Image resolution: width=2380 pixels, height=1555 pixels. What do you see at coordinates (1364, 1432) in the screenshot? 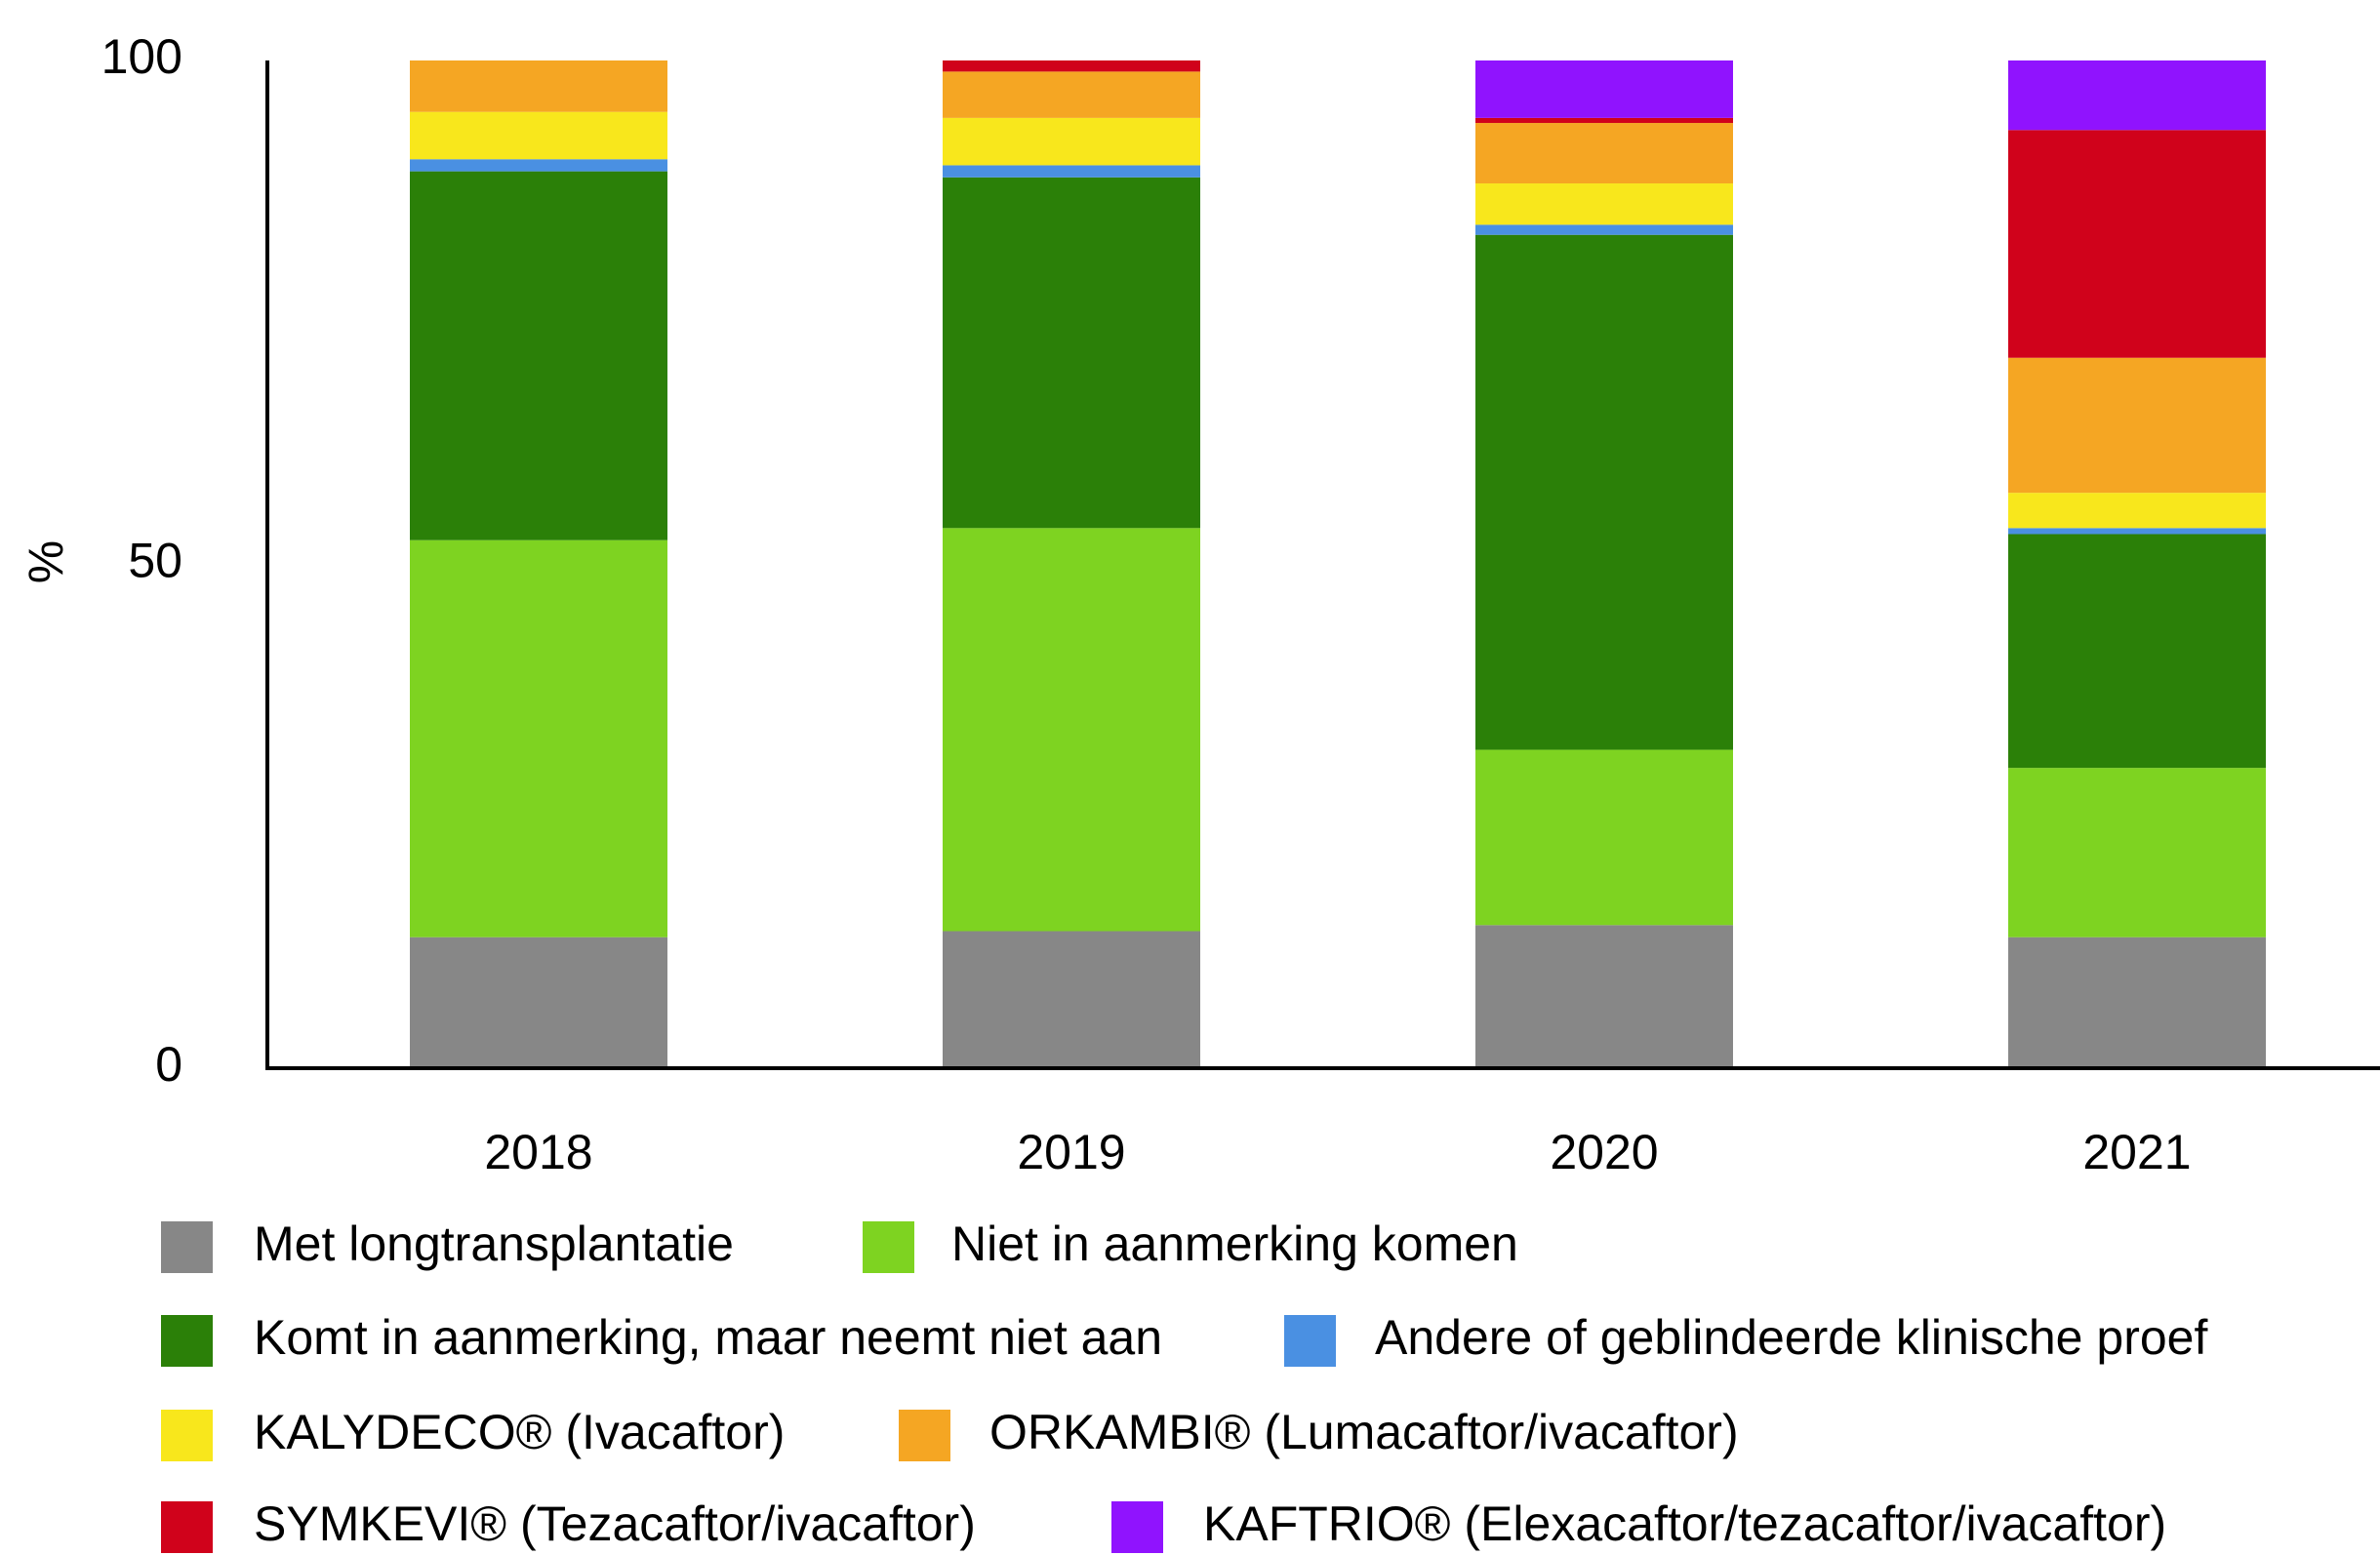
I see `legend-label: ORKAMBI® (Lumacaftor/ivacaftor)` at bounding box center [1364, 1432].